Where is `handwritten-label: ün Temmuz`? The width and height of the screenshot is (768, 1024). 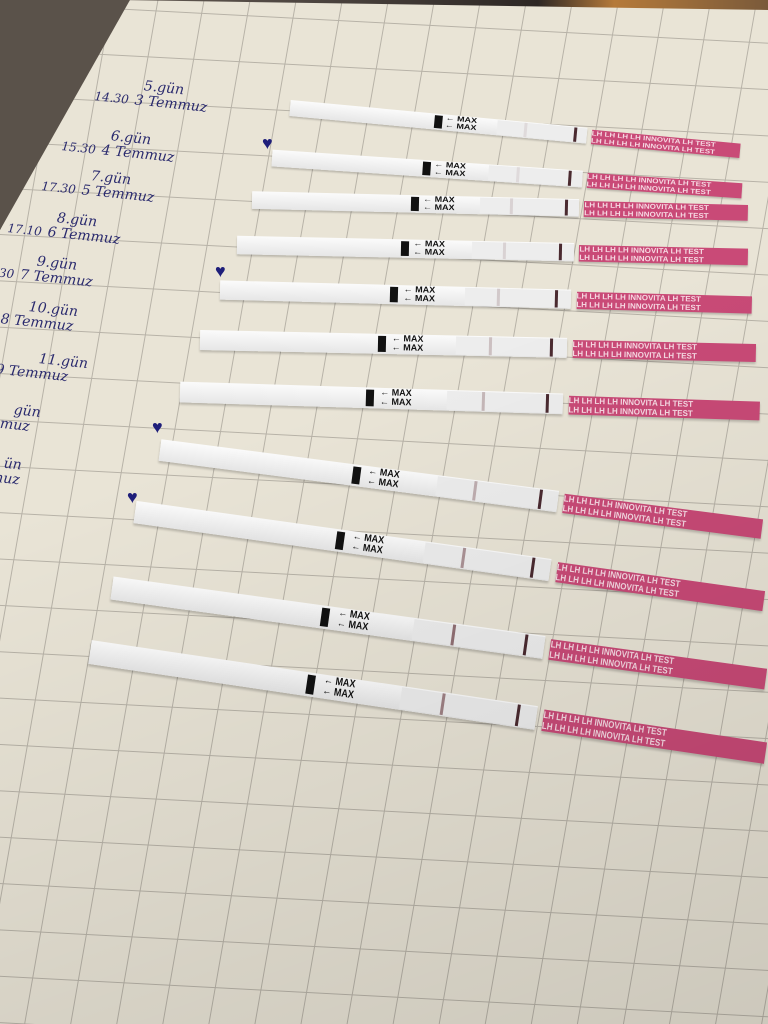 handwritten-label: ün Temmuz is located at coordinates (11, 470).